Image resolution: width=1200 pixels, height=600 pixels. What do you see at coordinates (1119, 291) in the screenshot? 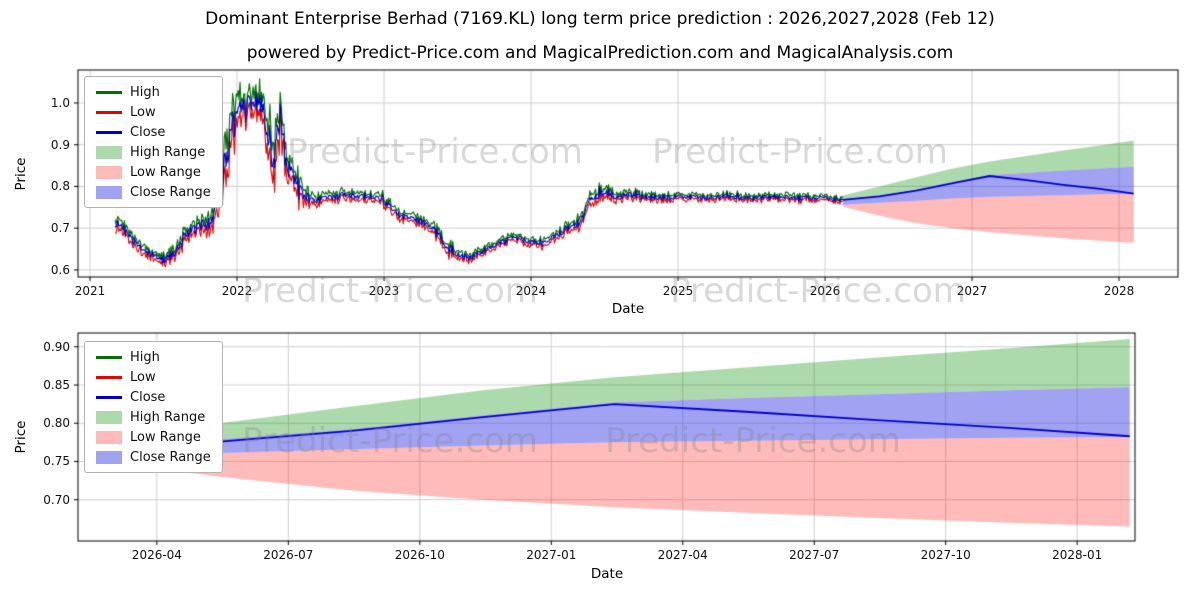
I see `x-tick-label: 2028` at bounding box center [1119, 291].